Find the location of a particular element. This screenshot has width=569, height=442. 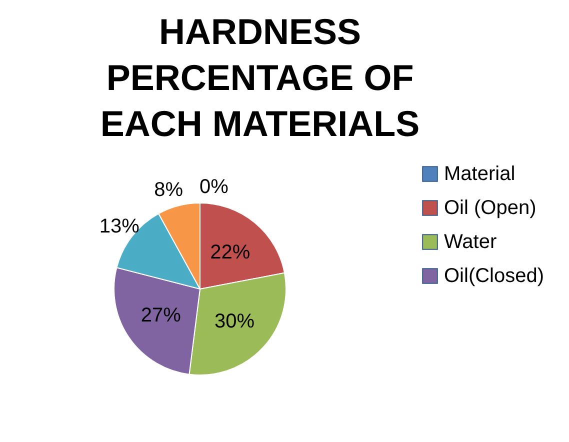

data-label: 13% is located at coordinates (119, 226).